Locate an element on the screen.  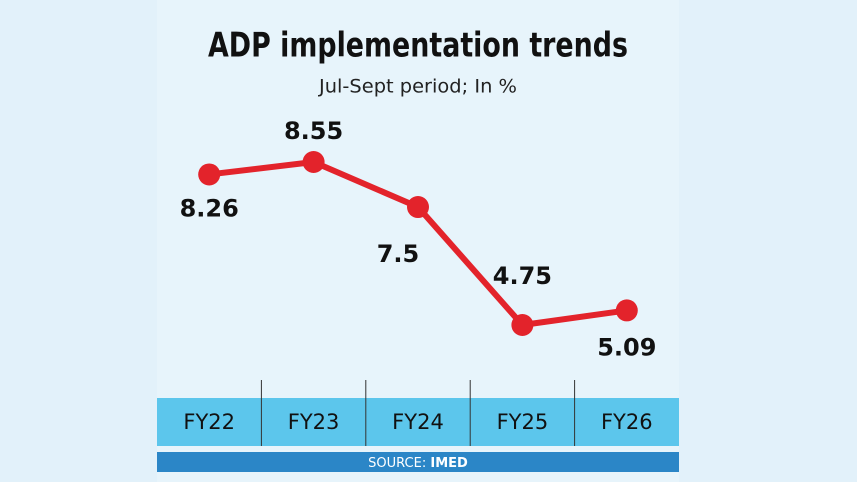
chart-title: ADP implementation trends is located at coordinates (418, 46).